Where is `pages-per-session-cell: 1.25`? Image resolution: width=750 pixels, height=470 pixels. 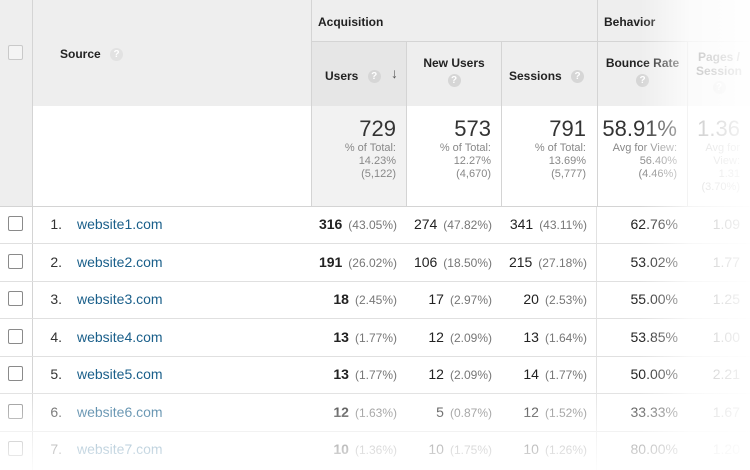
pages-per-session-cell: 1.25 is located at coordinates (726, 299).